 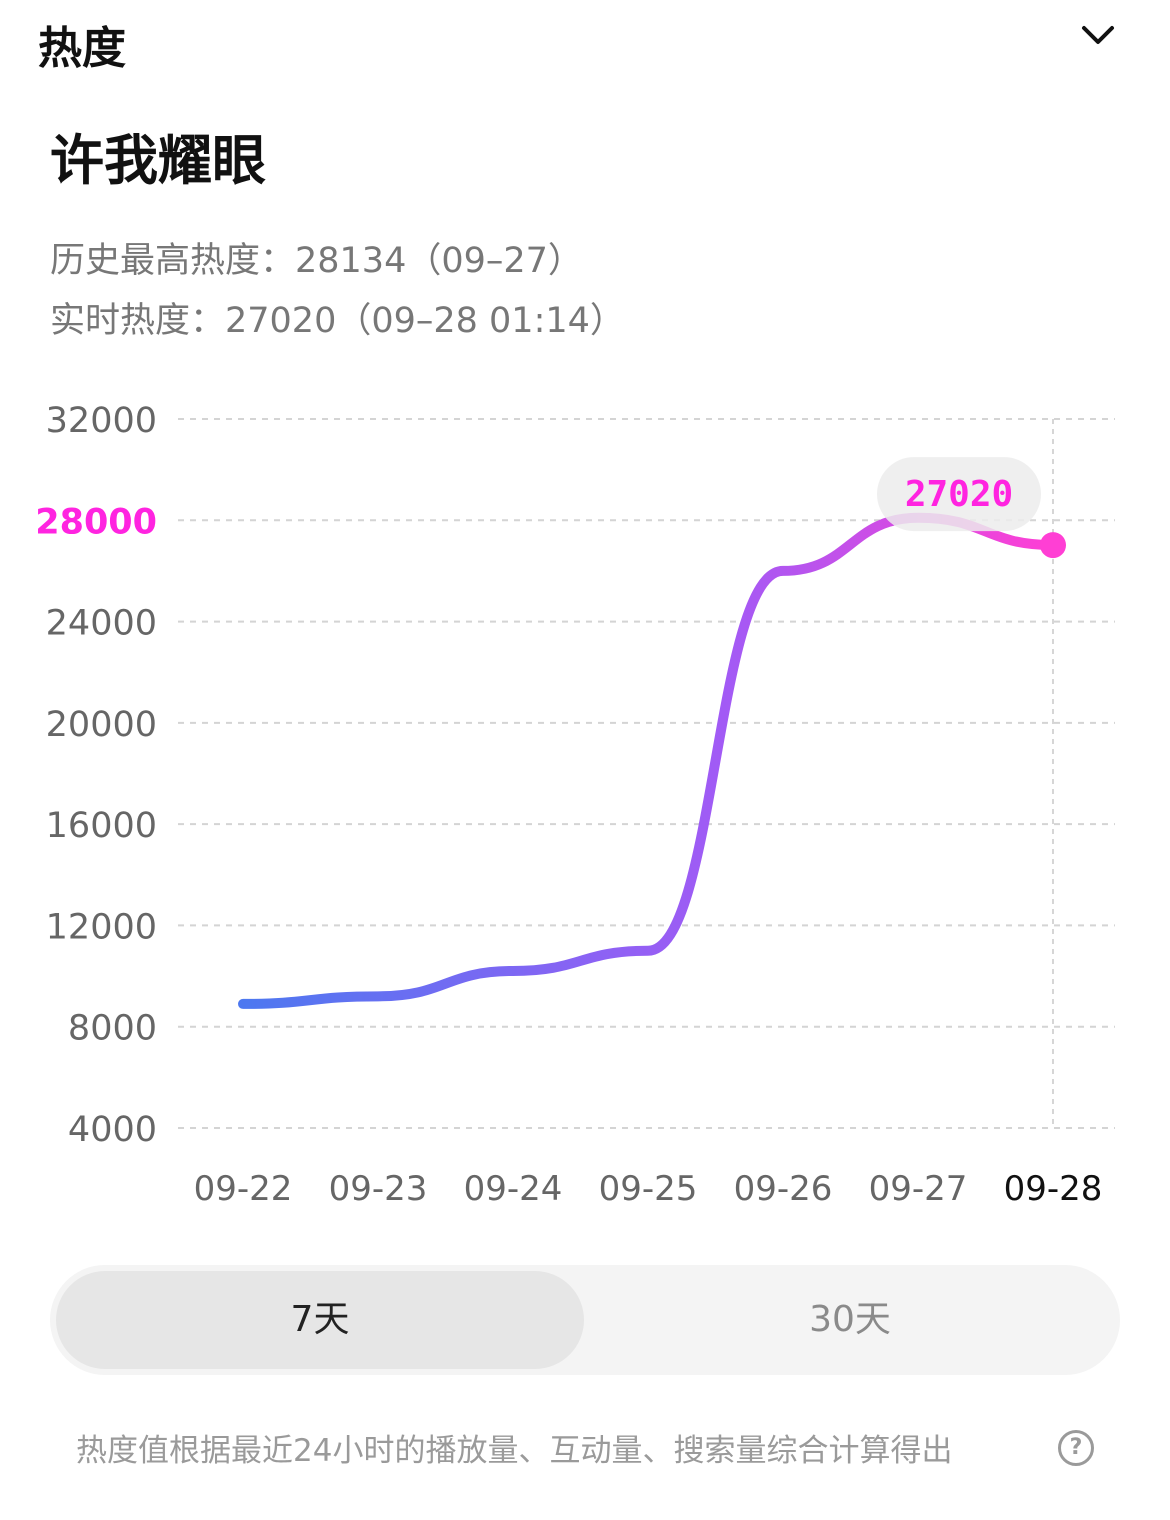 What do you see at coordinates (648, 1189) in the screenshot?
I see `x-tick-label: 09-25` at bounding box center [648, 1189].